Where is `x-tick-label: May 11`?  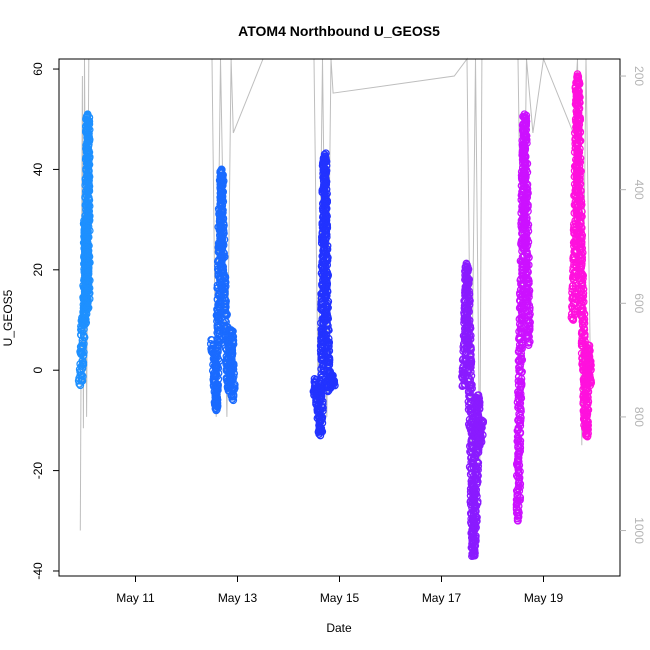
x-tick-label: May 11 is located at coordinates (135, 598).